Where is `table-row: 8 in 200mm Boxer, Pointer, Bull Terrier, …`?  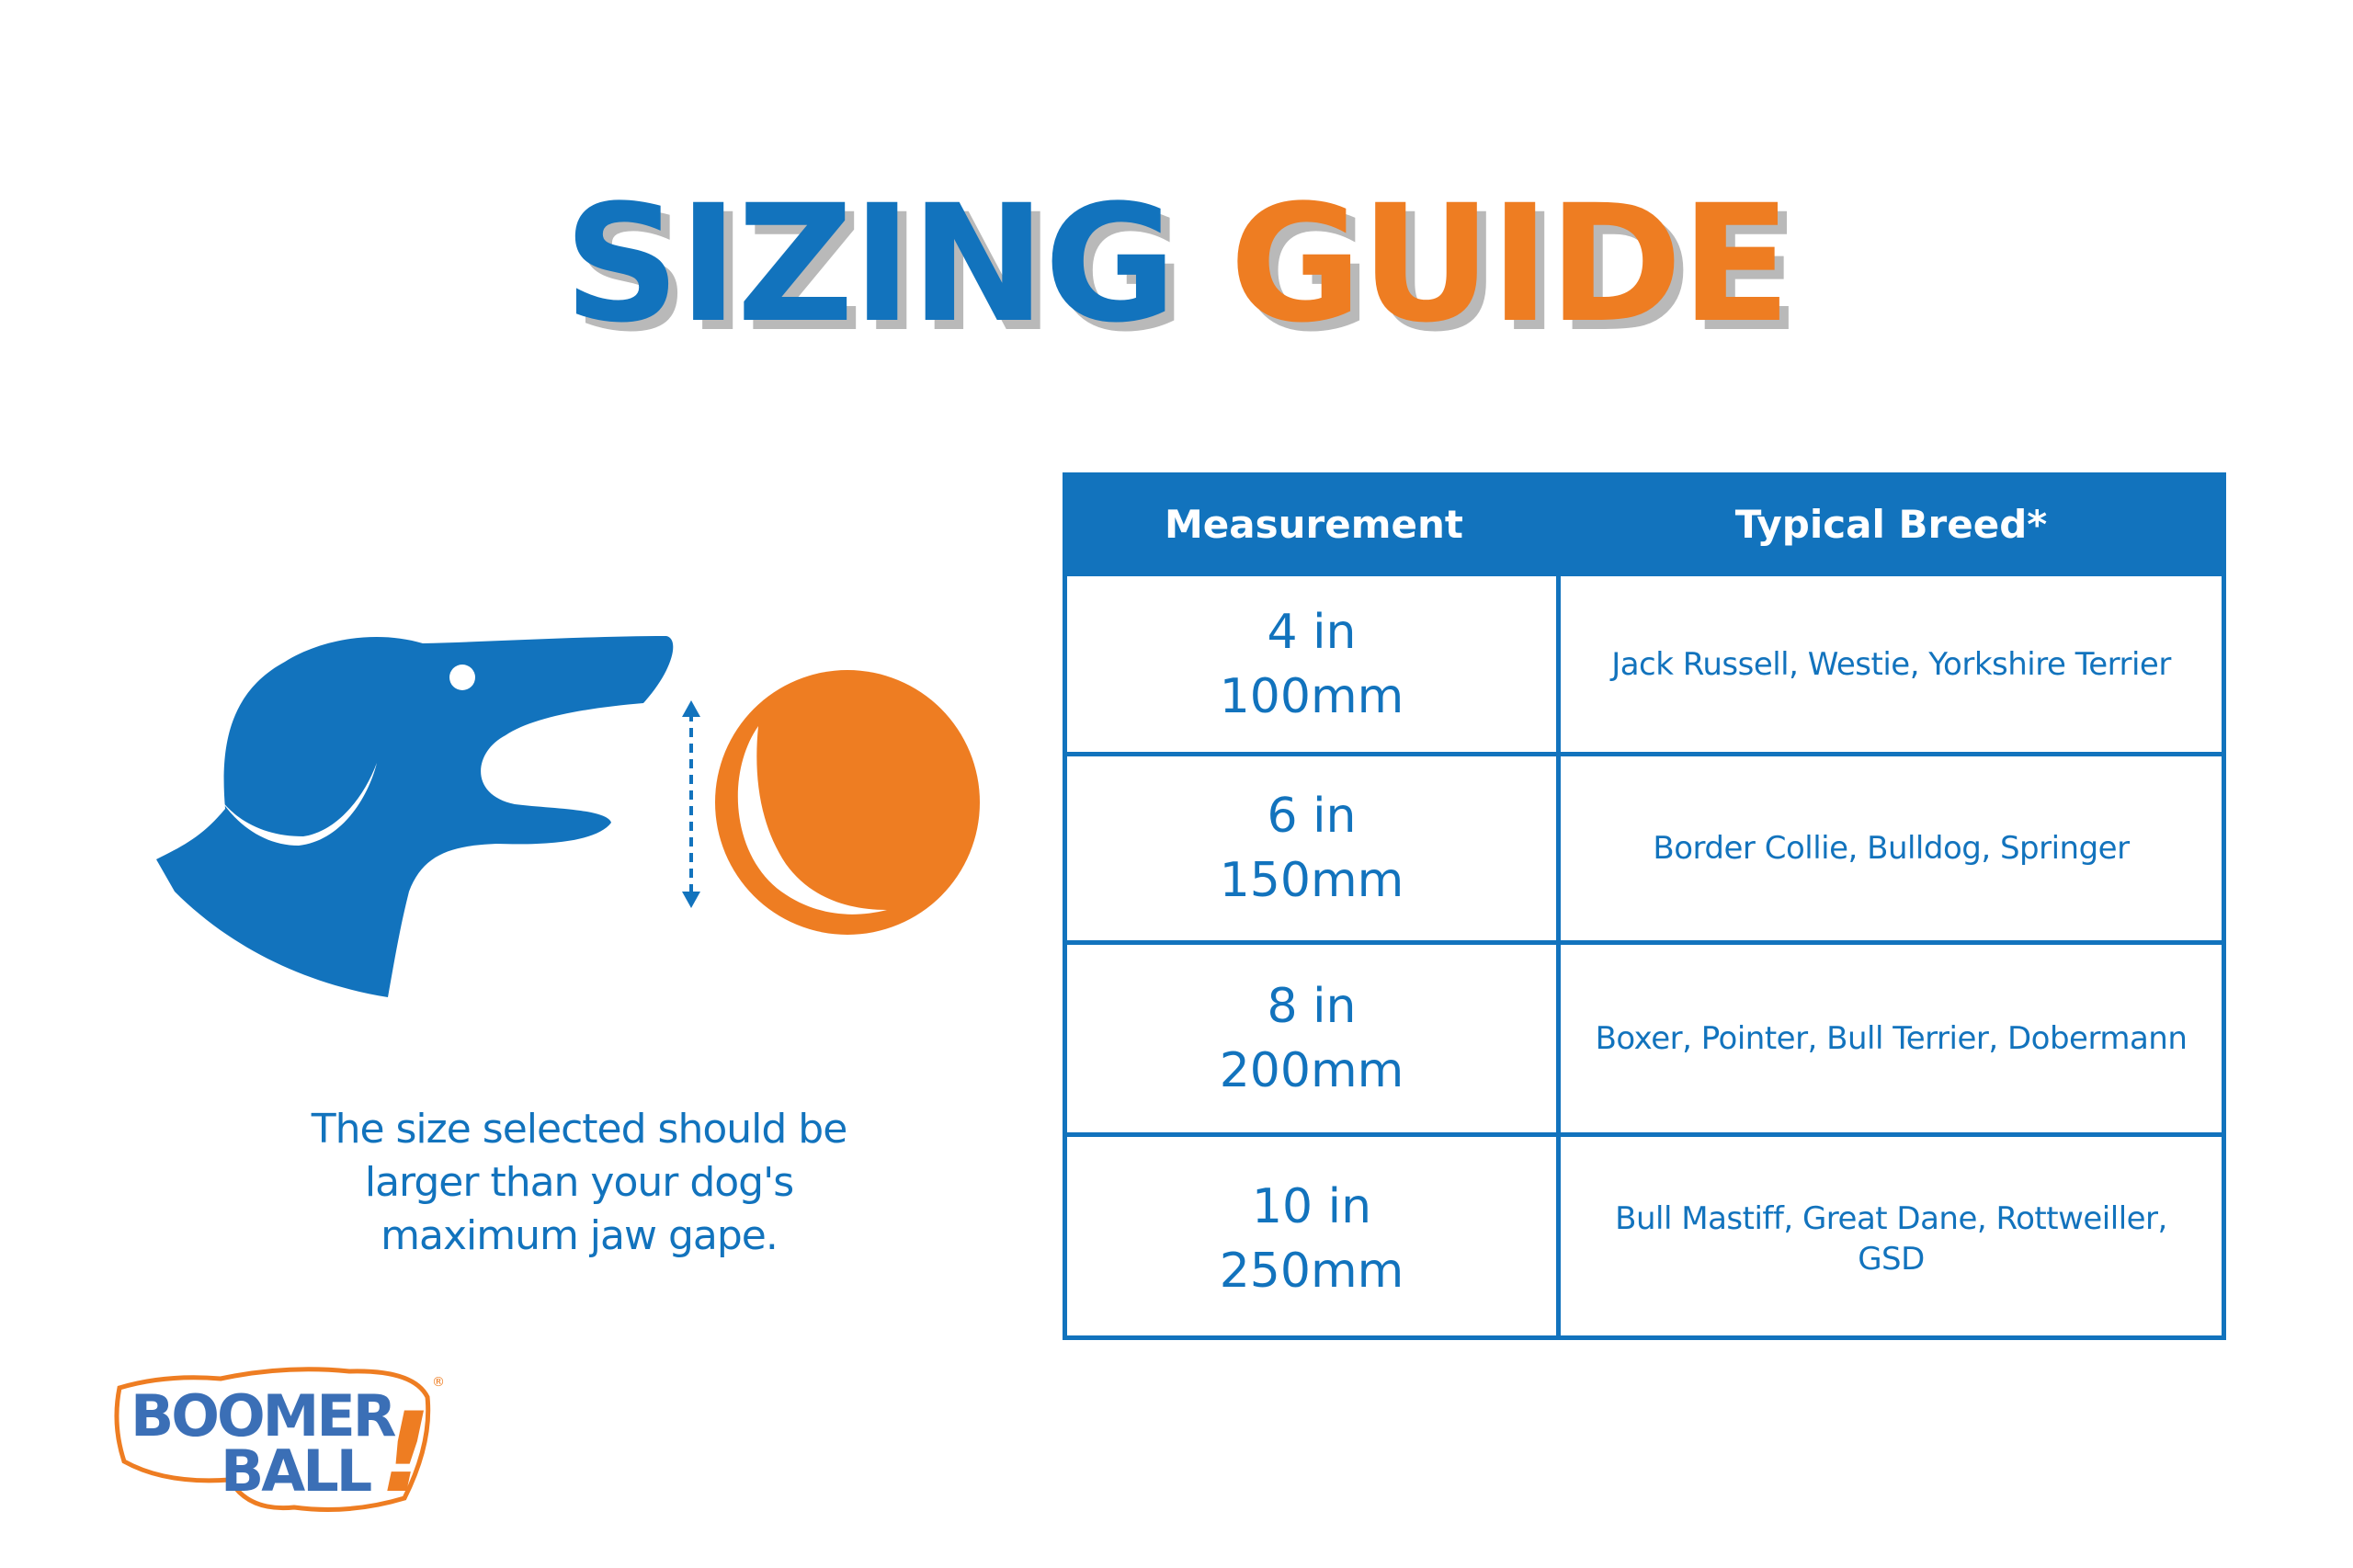
table-row: 8 in 200mm Boxer, Pointer, Bull Terrier, … is located at coordinates (1644, 1036).